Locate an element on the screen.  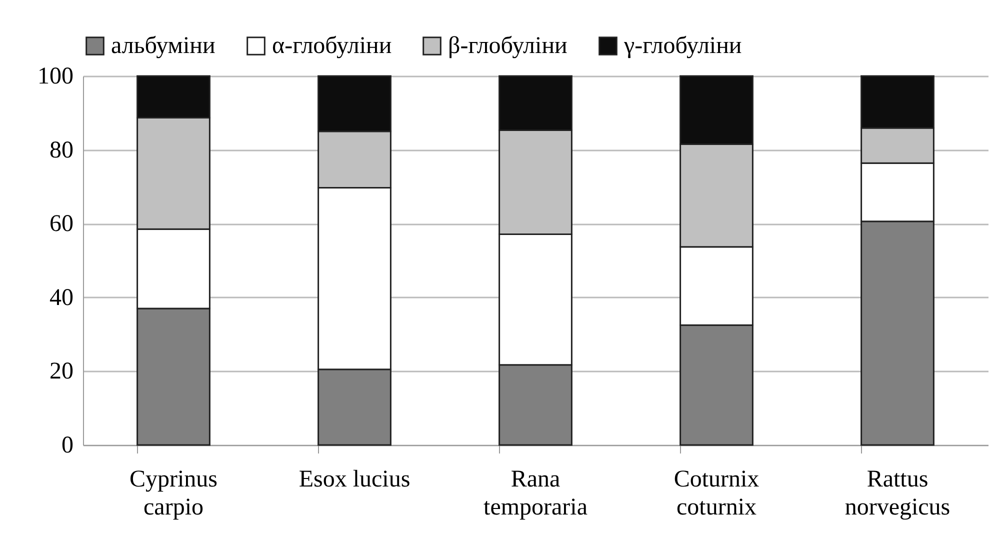
y-tick-label: 0 is located at coordinates (68, 445).